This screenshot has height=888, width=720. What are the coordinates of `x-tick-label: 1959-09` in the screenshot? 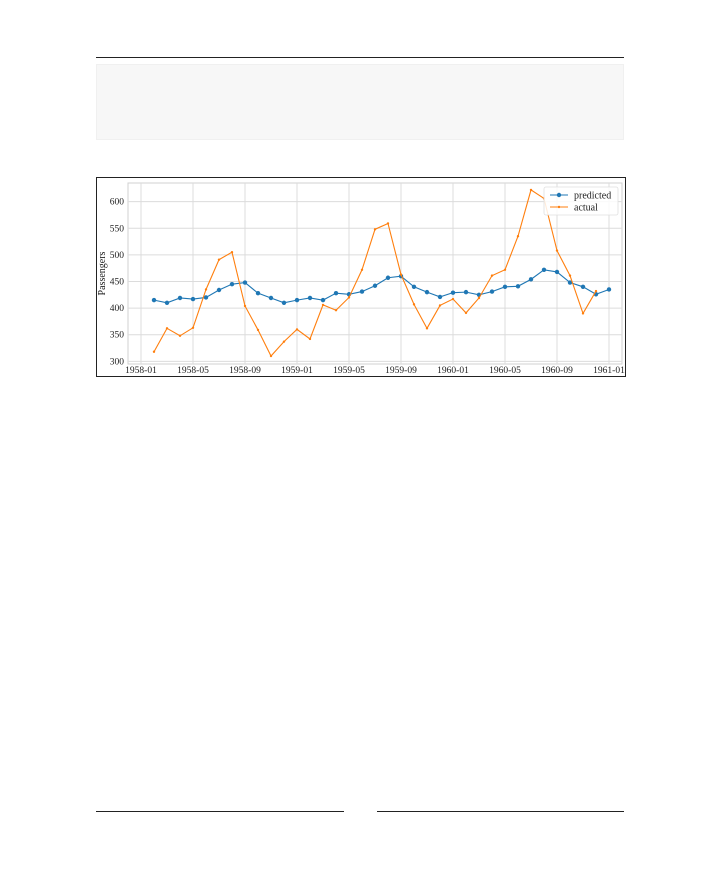 It's located at (401, 371).